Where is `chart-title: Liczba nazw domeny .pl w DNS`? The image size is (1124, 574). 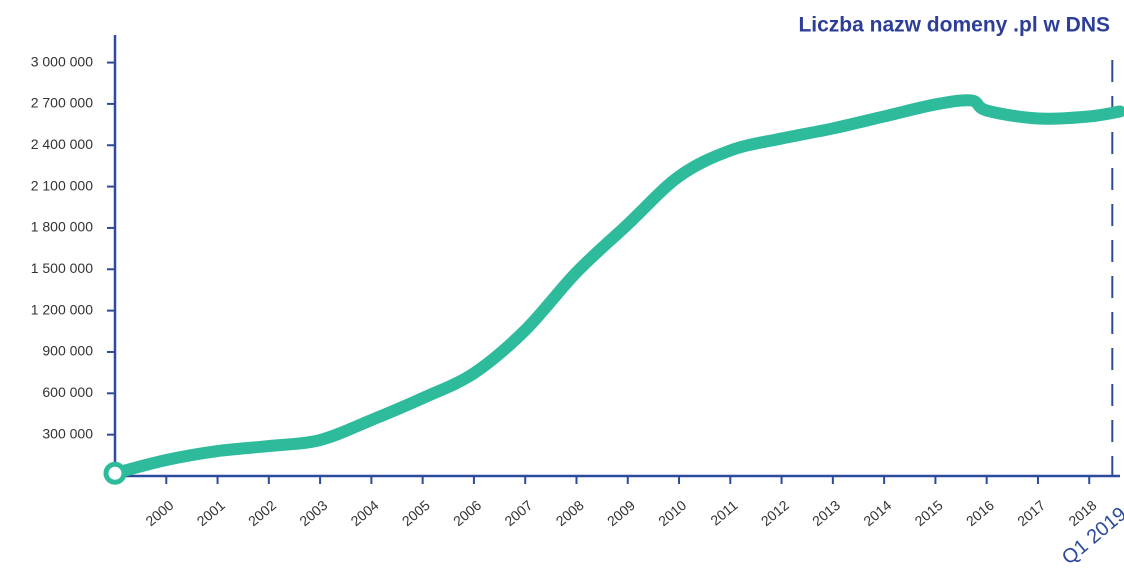 chart-title: Liczba nazw domeny .pl w DNS is located at coordinates (954, 25).